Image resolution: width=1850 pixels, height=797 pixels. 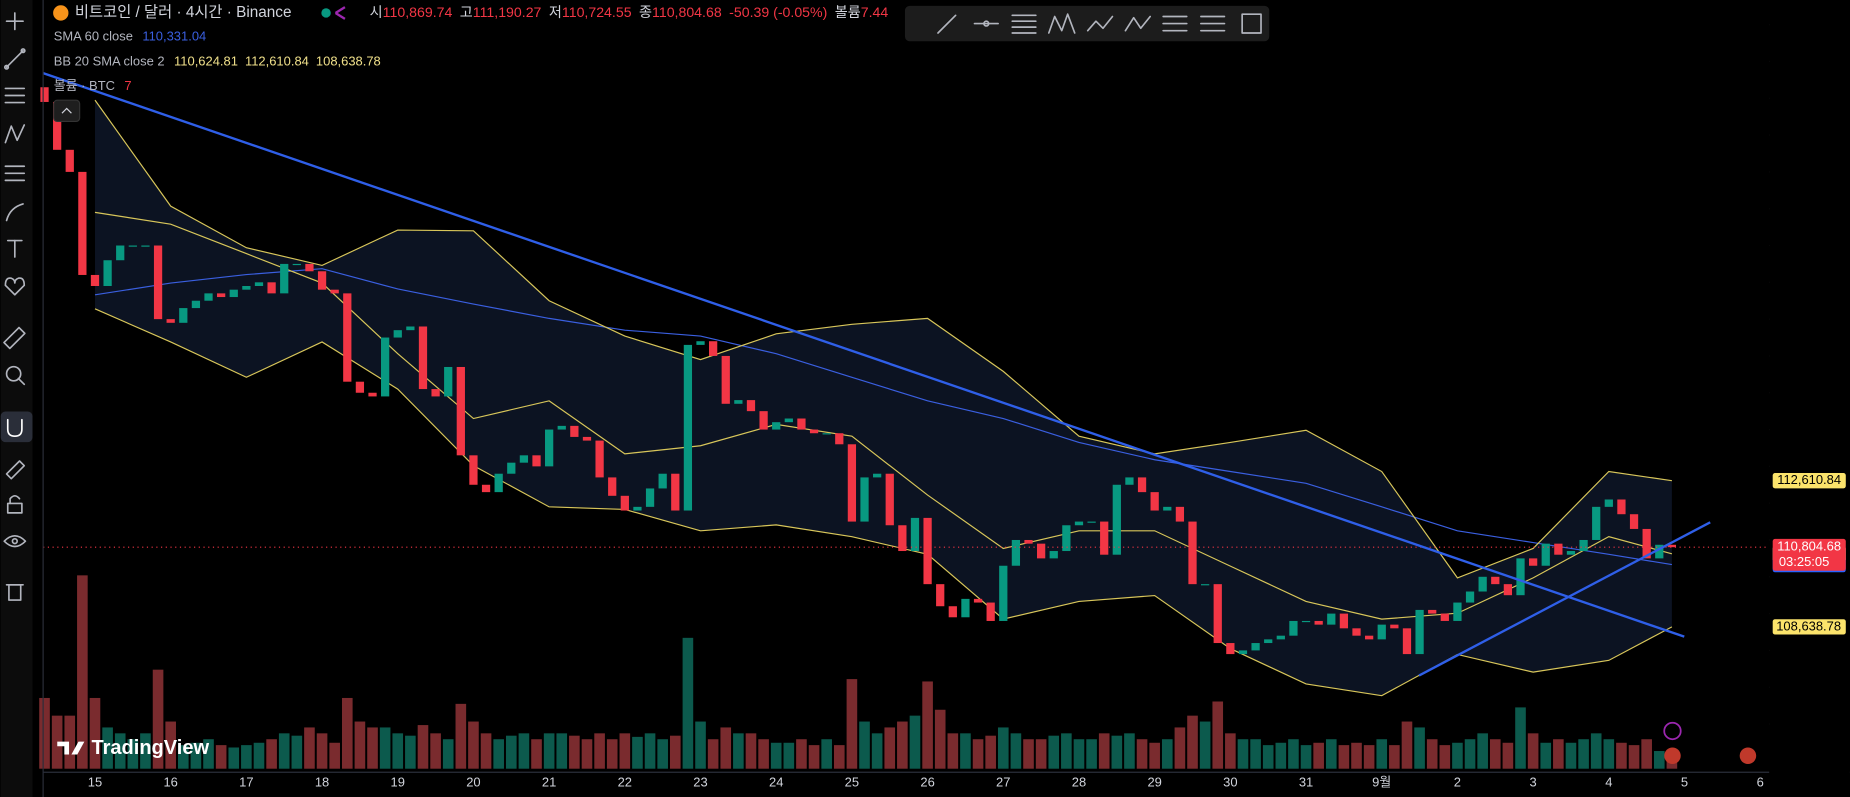 I want to click on x-tick-label: 18, so click(x=322, y=781).